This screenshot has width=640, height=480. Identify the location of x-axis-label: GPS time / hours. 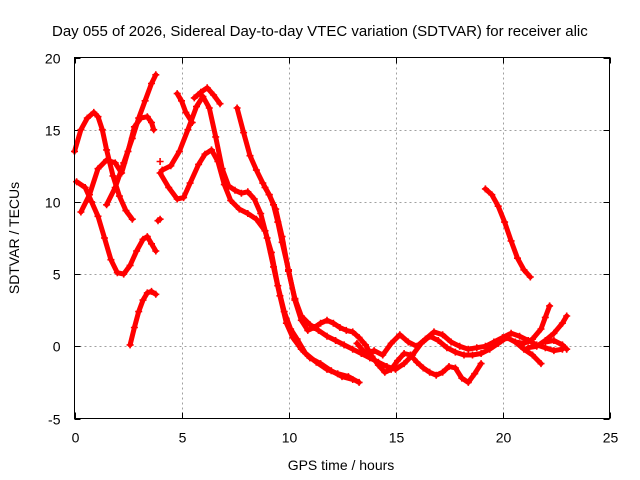
(341, 465).